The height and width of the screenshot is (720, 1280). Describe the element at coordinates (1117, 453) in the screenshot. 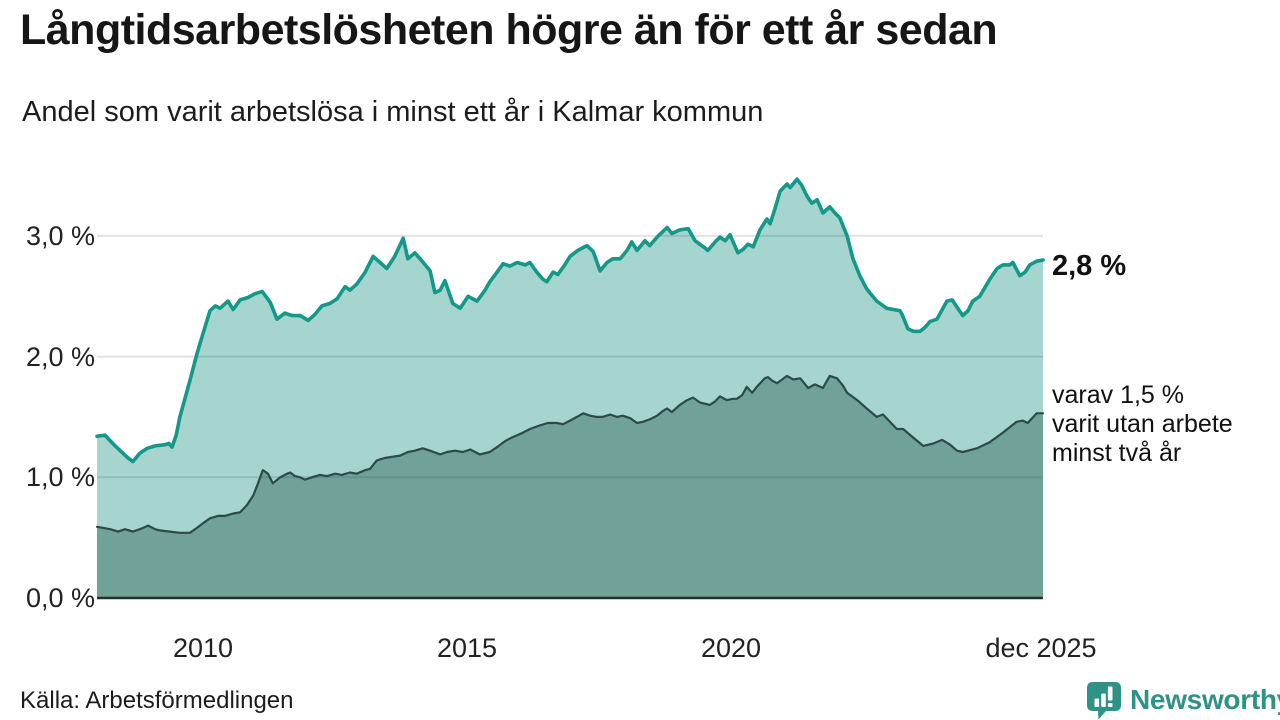

I see `annotation-line-3: minst två år` at that location.